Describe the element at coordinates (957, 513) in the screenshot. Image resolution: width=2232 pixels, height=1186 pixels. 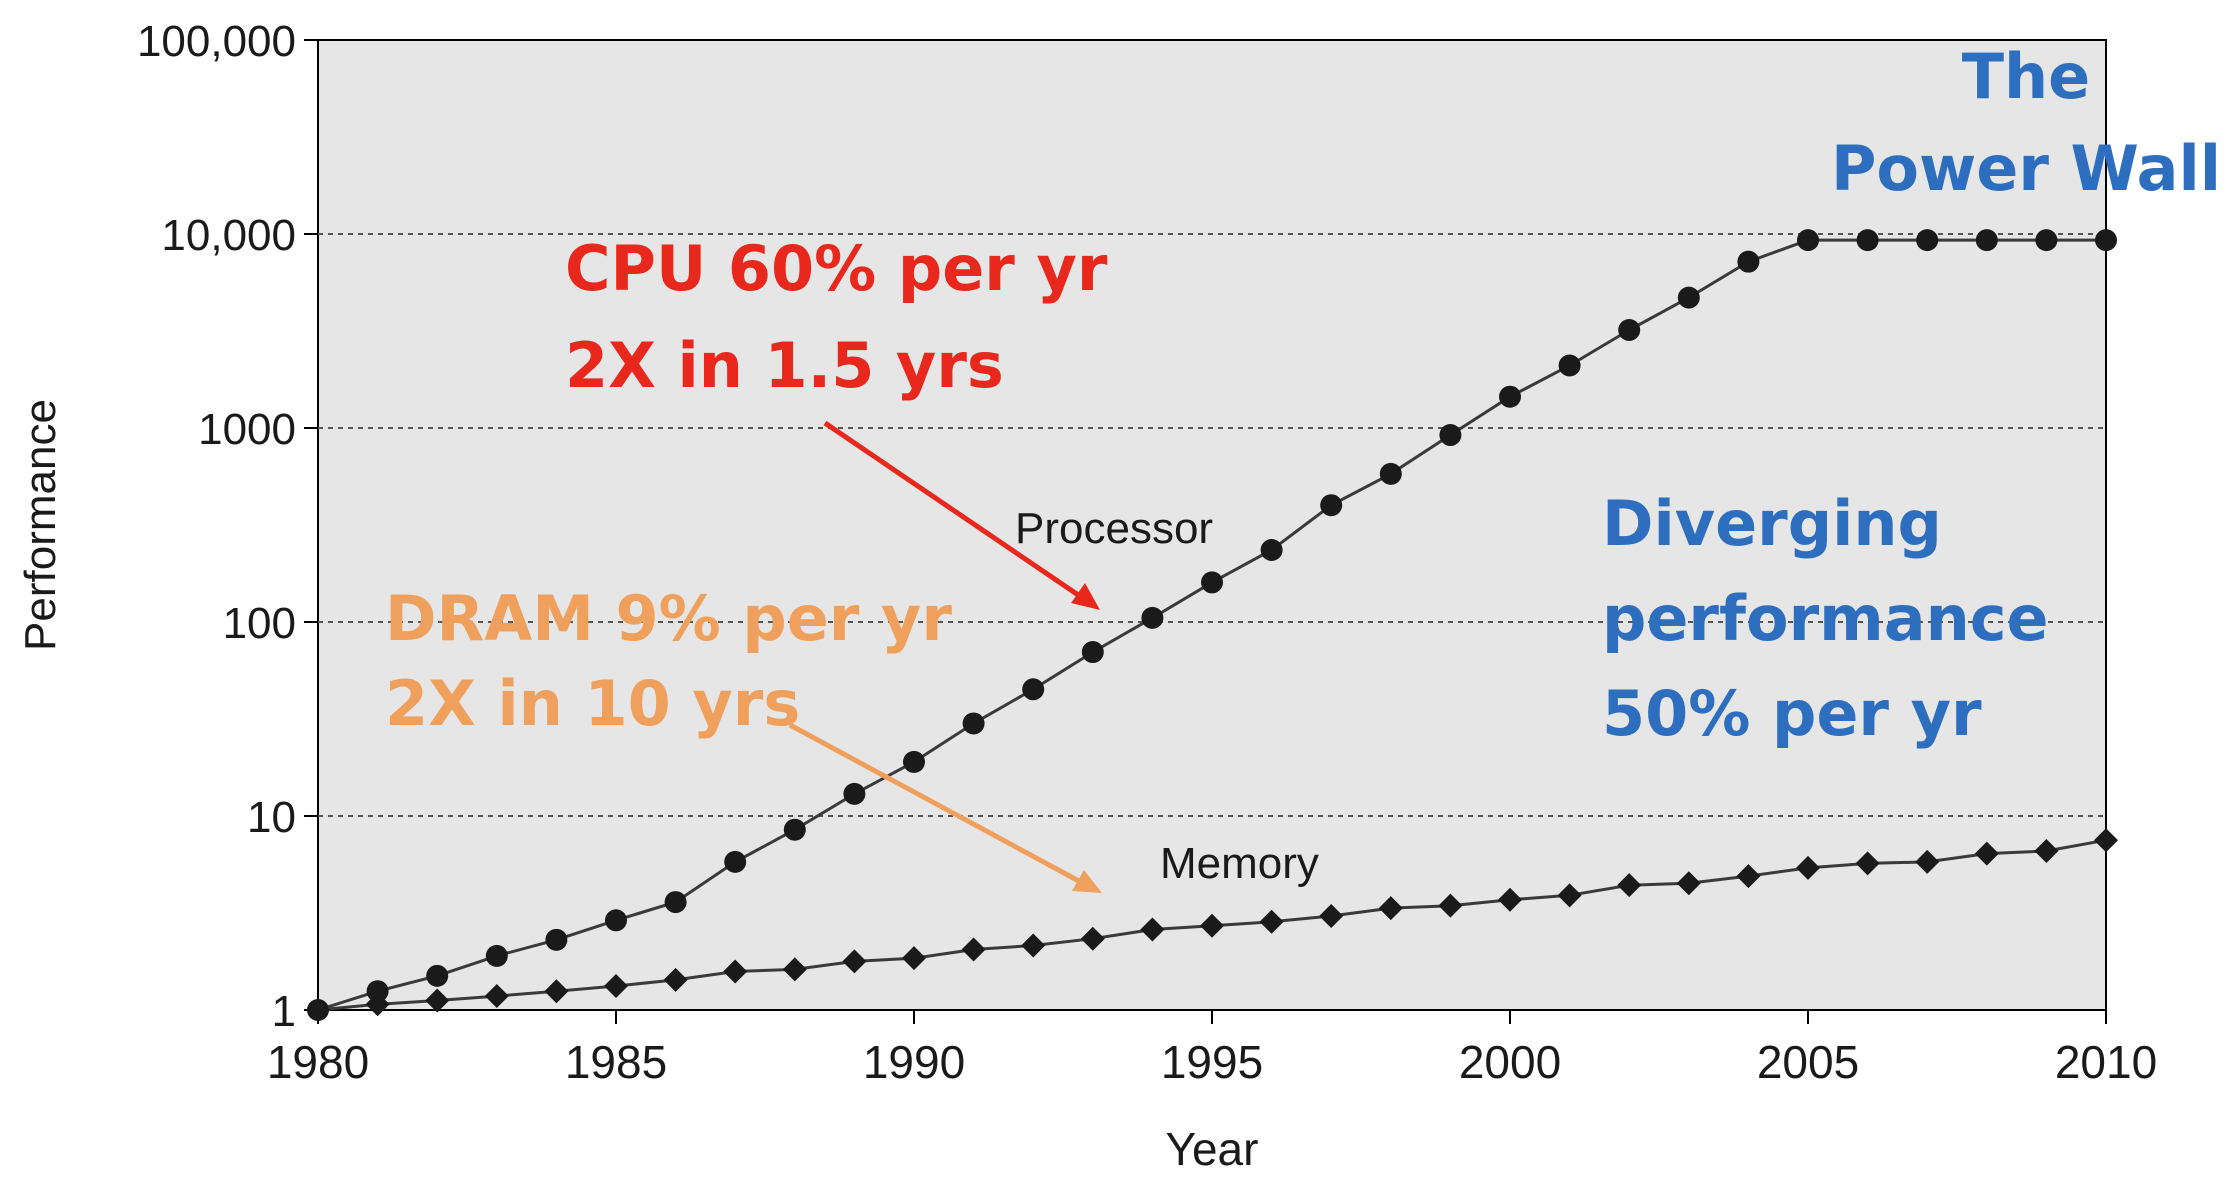
I see `cpu-arrow` at that location.